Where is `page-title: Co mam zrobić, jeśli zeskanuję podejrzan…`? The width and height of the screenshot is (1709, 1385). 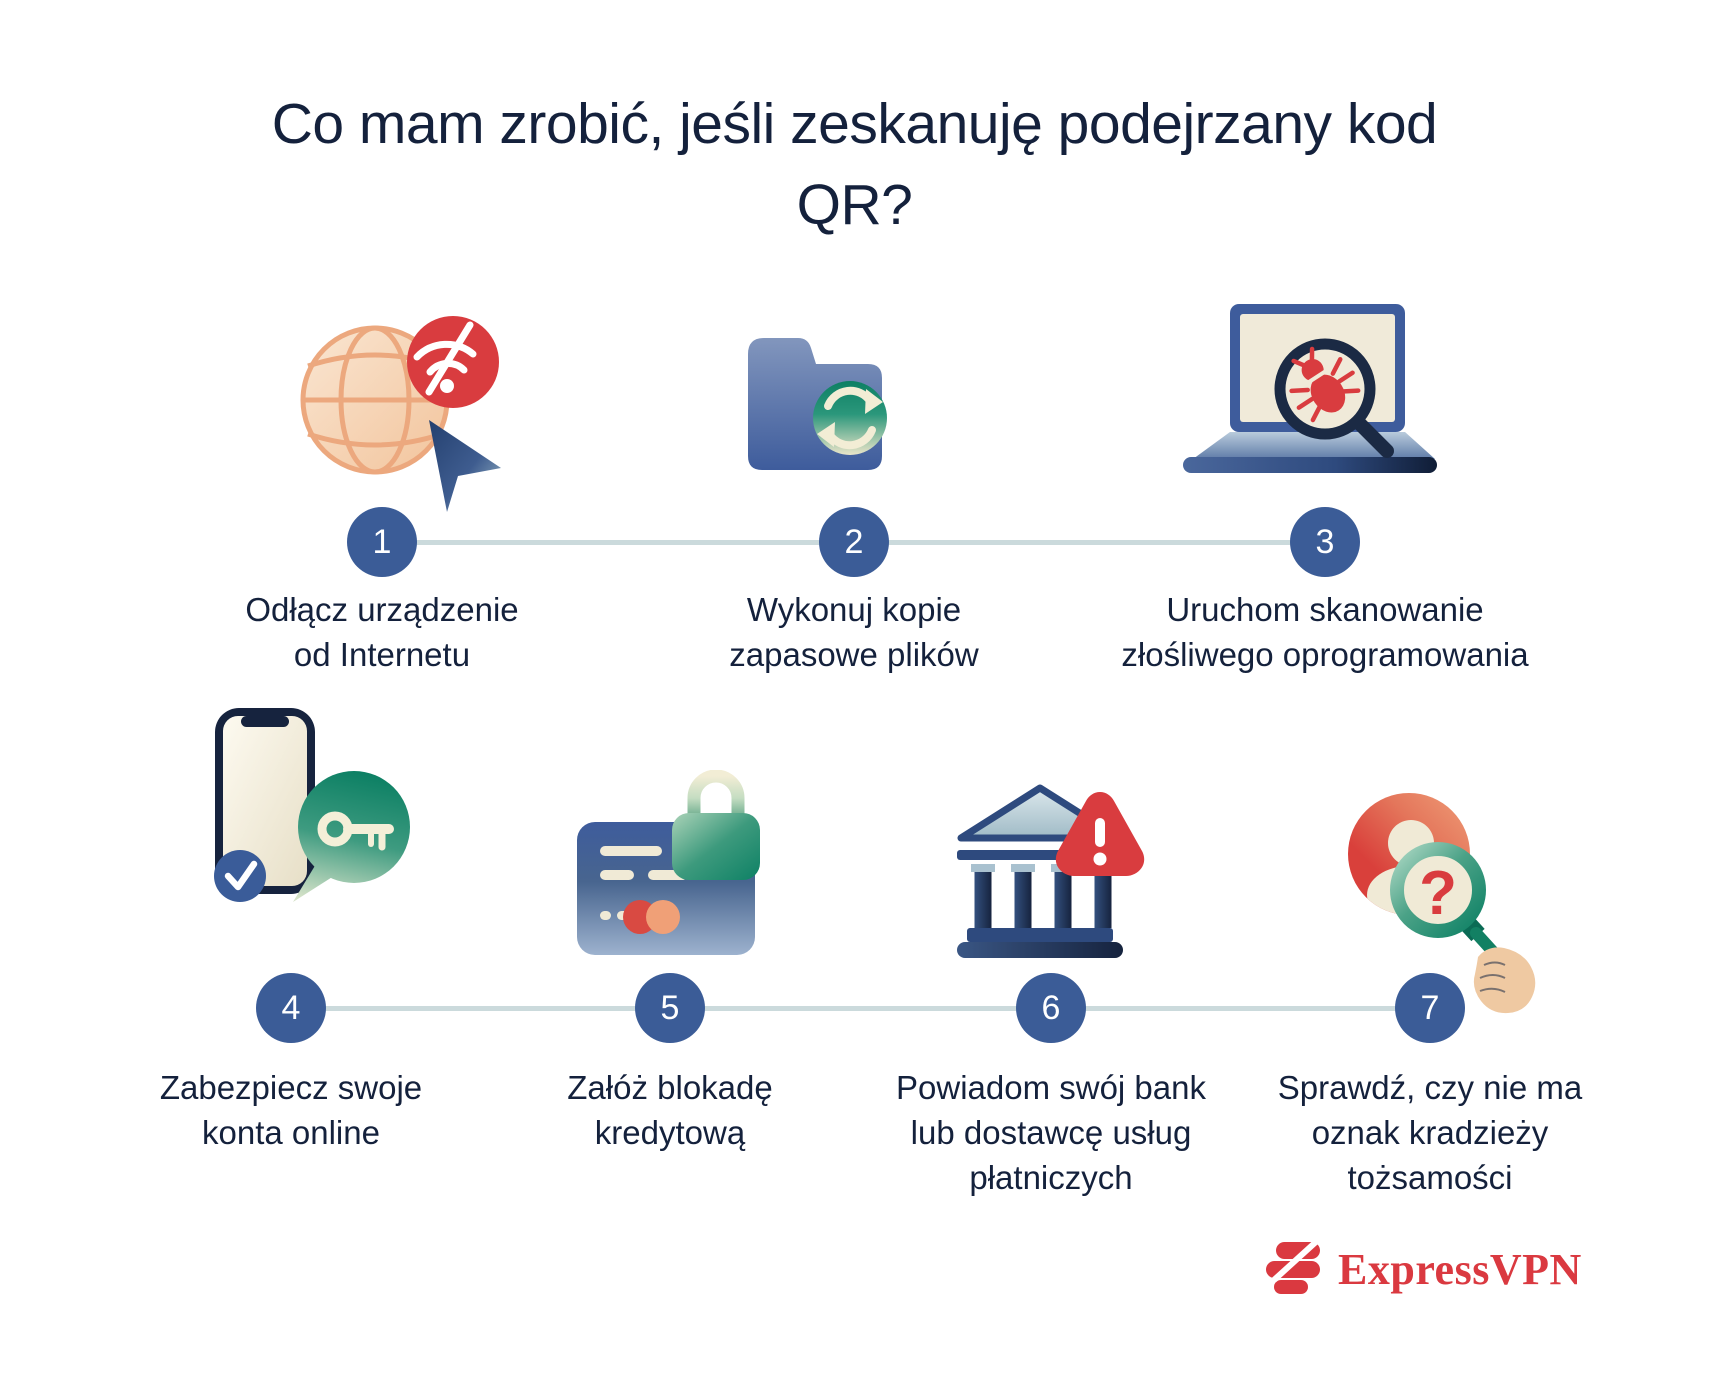
page-title: Co mam zrobić, jeśli zeskanuję podejrzan… is located at coordinates (854, 164).